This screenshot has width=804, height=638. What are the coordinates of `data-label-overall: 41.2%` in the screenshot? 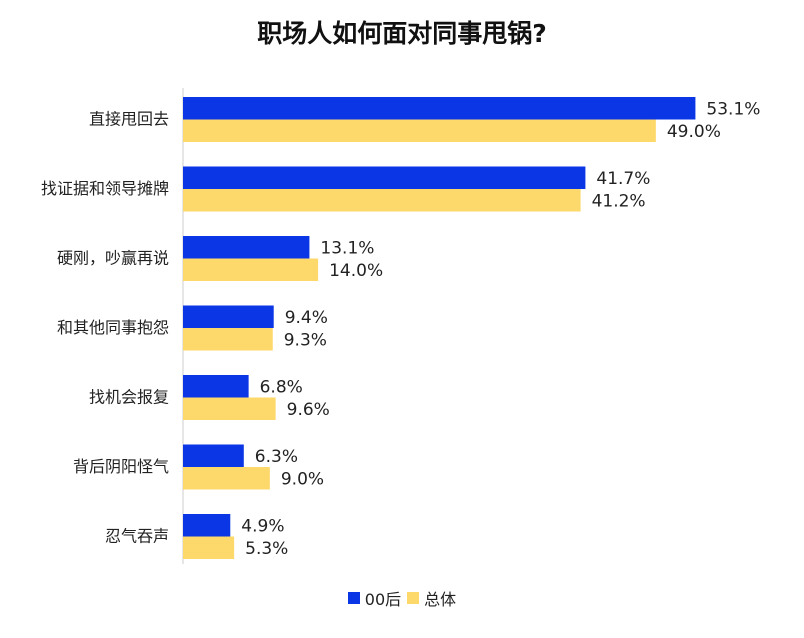 It's located at (619, 201).